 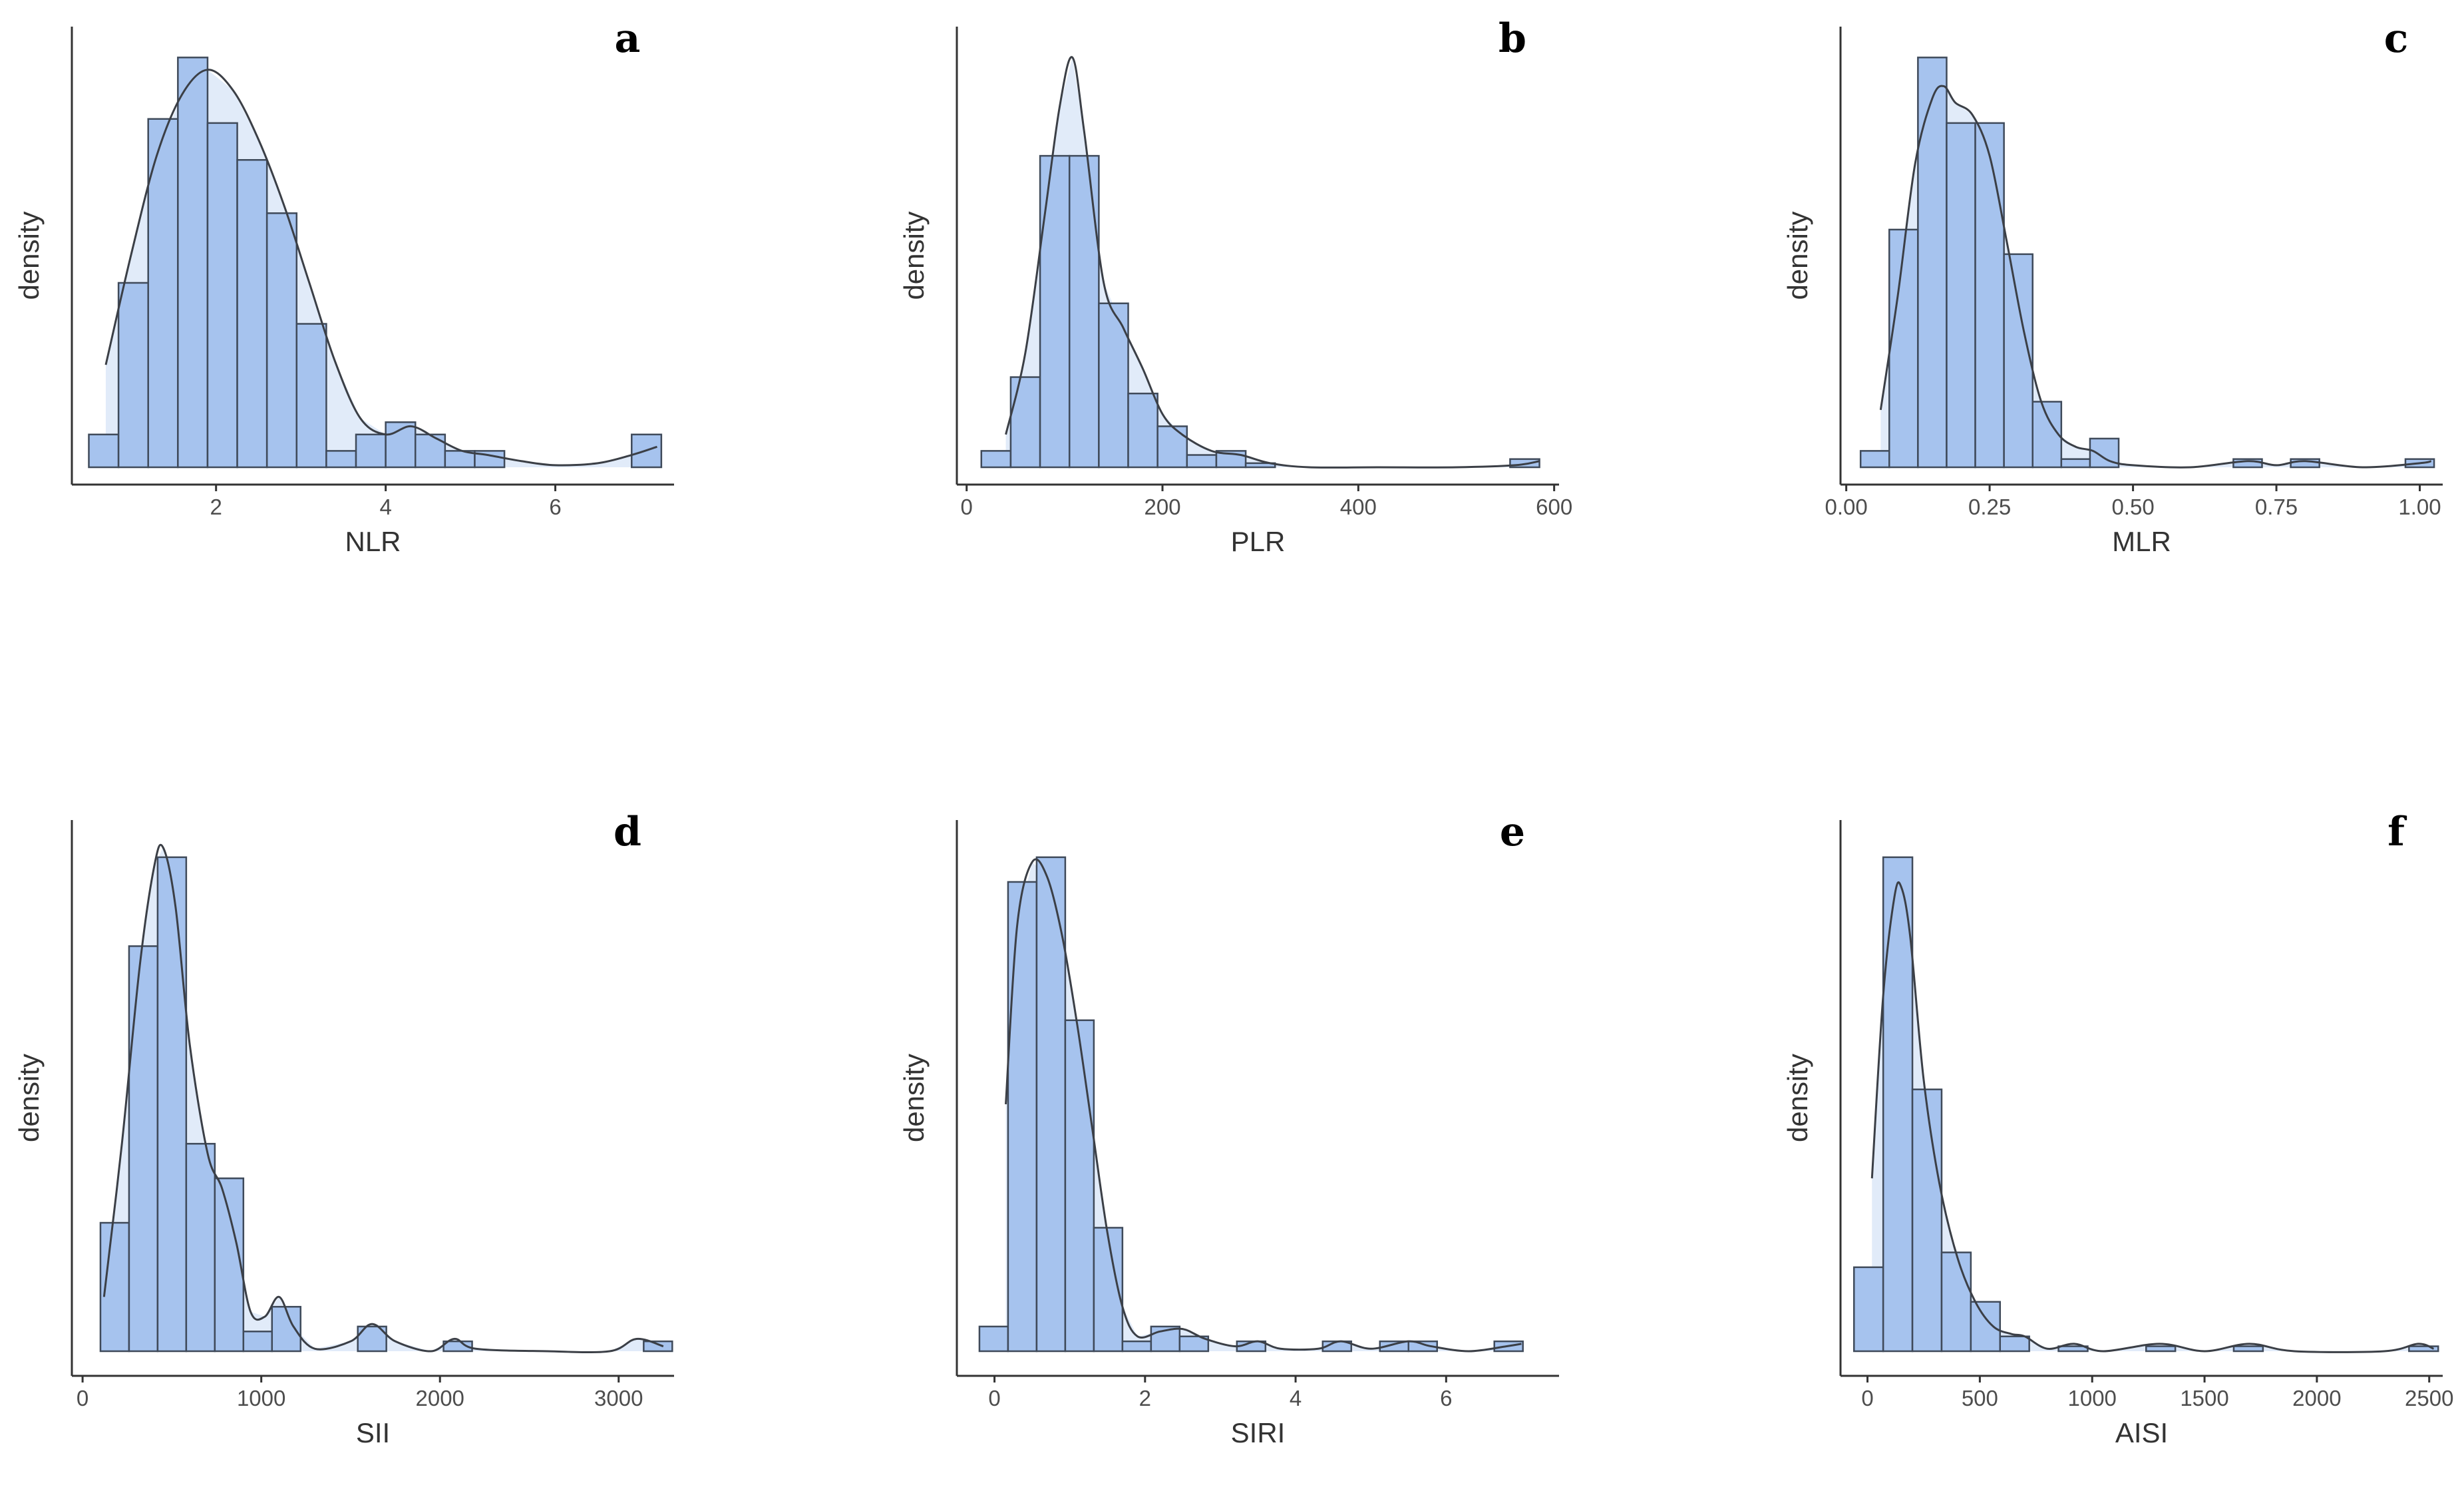 What do you see at coordinates (343, 286) in the screenshot?
I see `panel-a: 2 4 6 NLR density a` at bounding box center [343, 286].